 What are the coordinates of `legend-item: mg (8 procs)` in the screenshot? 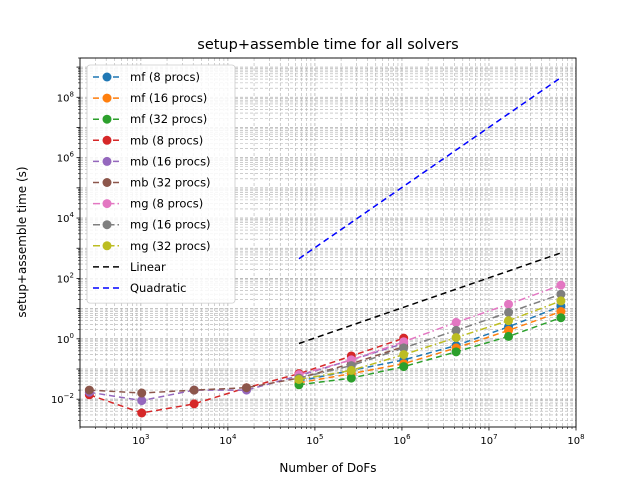 It's located at (148, 204).